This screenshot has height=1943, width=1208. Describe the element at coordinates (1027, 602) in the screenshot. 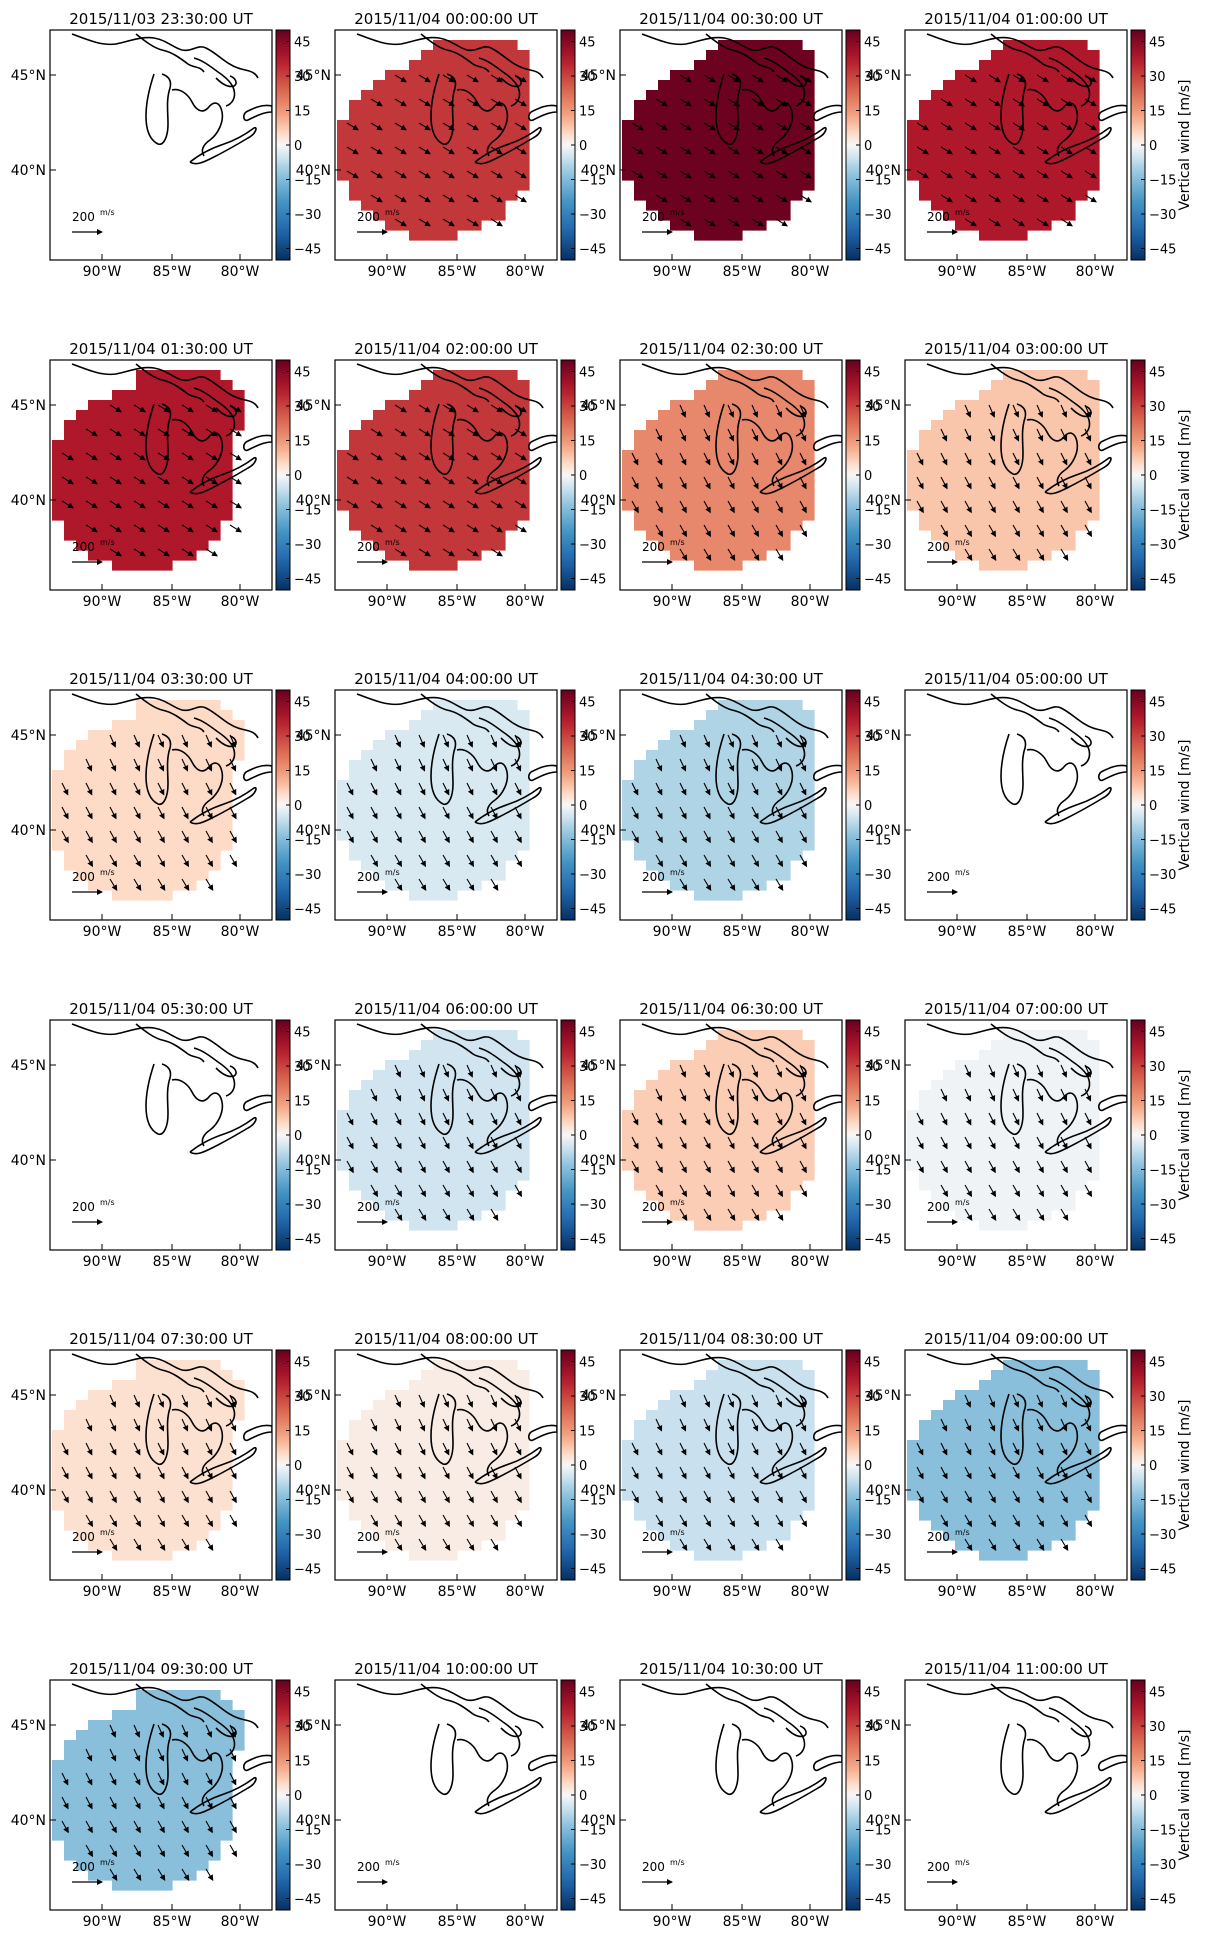

I see `x-tick-label: 85°W` at that location.